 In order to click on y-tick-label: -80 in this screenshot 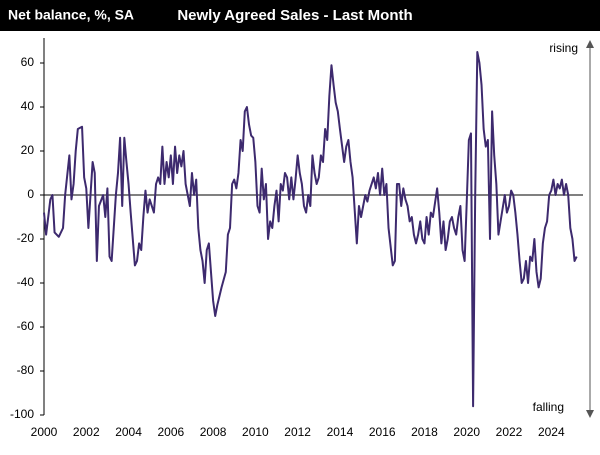, I will do `click(26, 370)`.